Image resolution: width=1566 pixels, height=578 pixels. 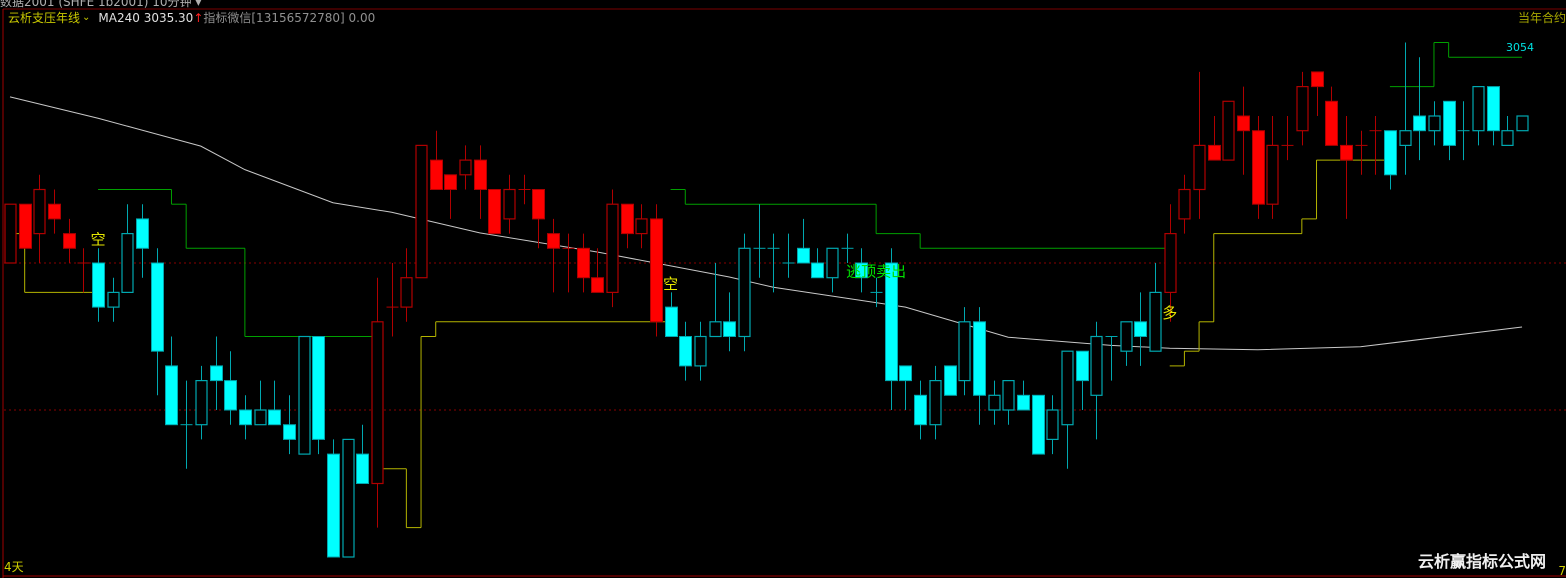 I want to click on window-title: 数据2001 (SHFE 1b2001) 10分钟 ▾, so click(x=101, y=4).